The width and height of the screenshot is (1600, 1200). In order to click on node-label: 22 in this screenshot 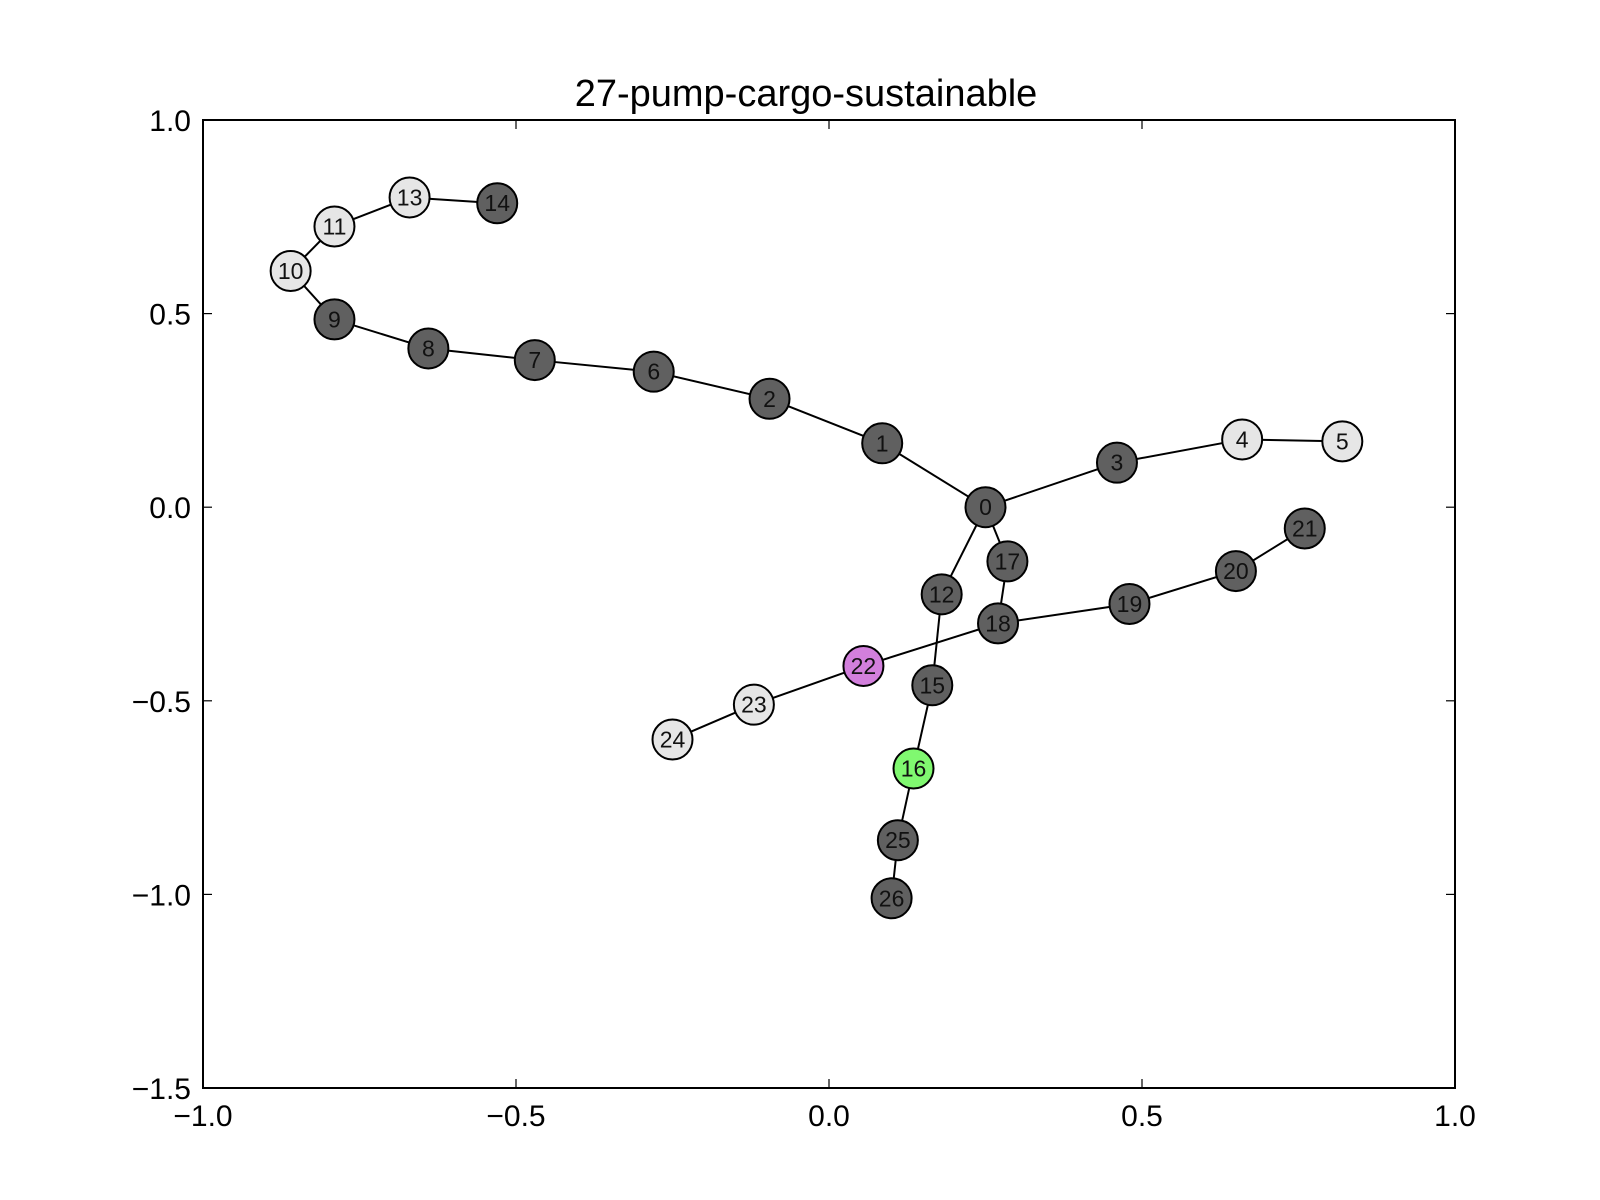, I will do `click(864, 666)`.